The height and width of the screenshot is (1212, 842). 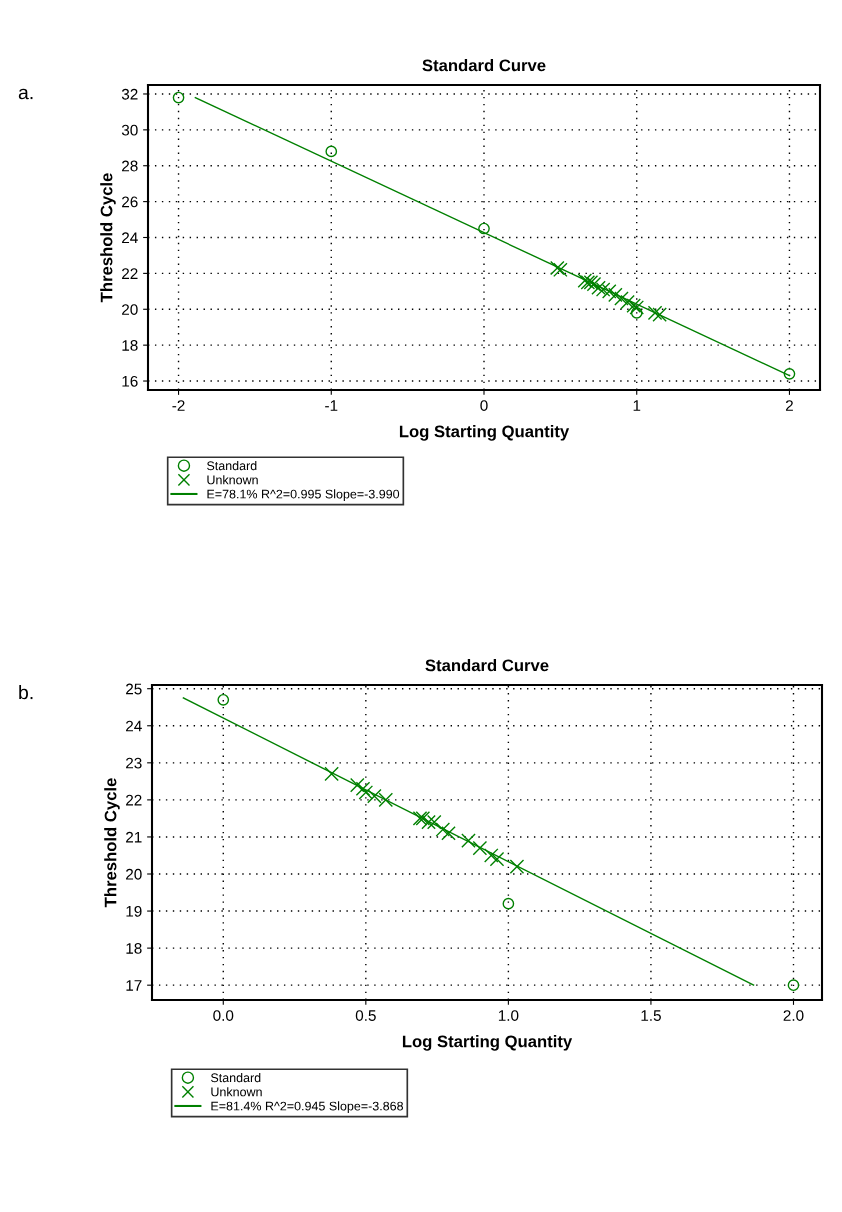 I want to click on x-tick-label: 2, so click(x=789, y=405).